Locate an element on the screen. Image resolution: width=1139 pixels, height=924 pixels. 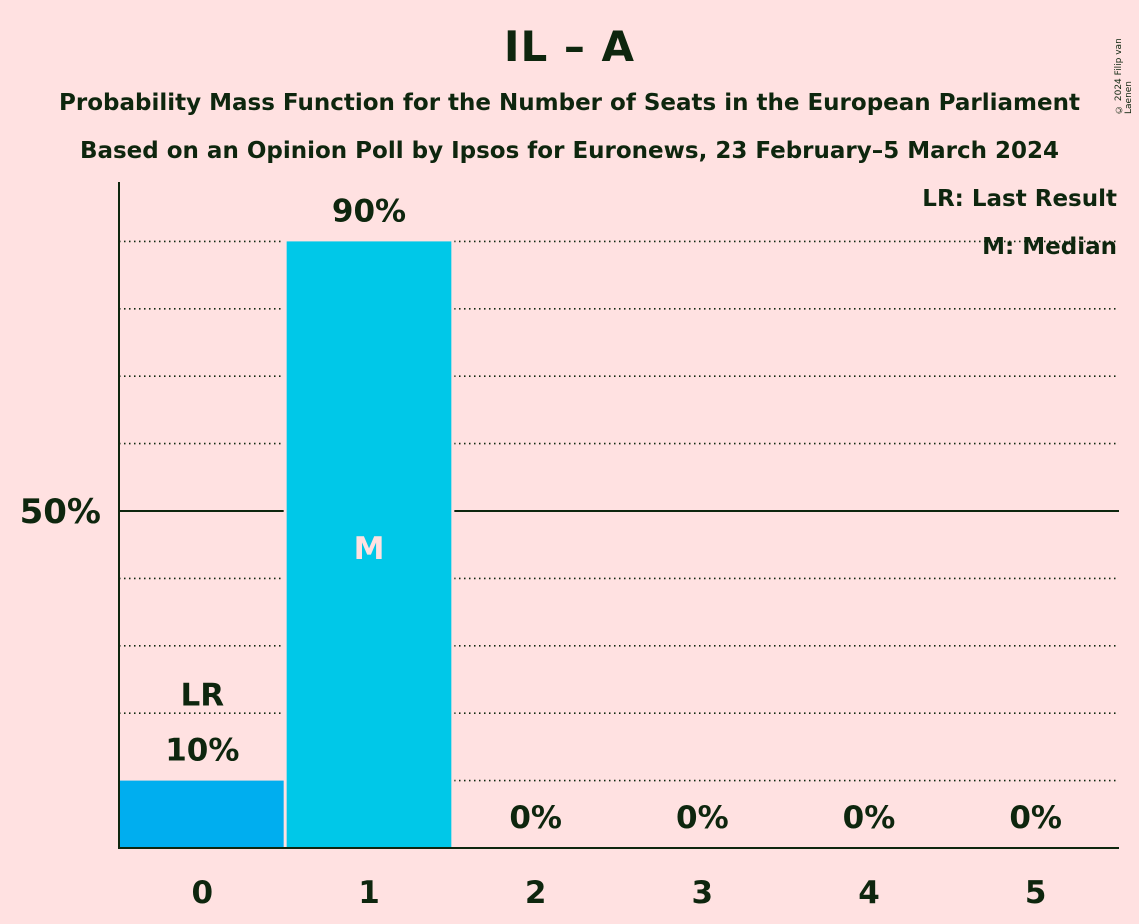
x-tick-label-5: 5 is located at coordinates (1036, 893).